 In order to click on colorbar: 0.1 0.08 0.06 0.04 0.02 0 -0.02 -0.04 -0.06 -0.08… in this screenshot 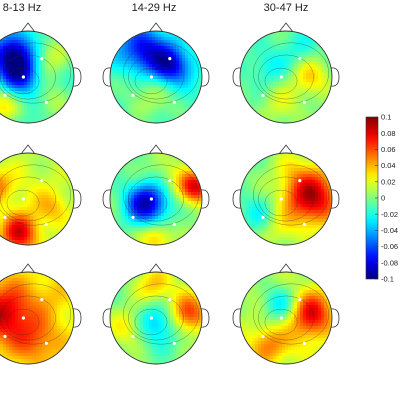, I will do `click(381, 198)`.